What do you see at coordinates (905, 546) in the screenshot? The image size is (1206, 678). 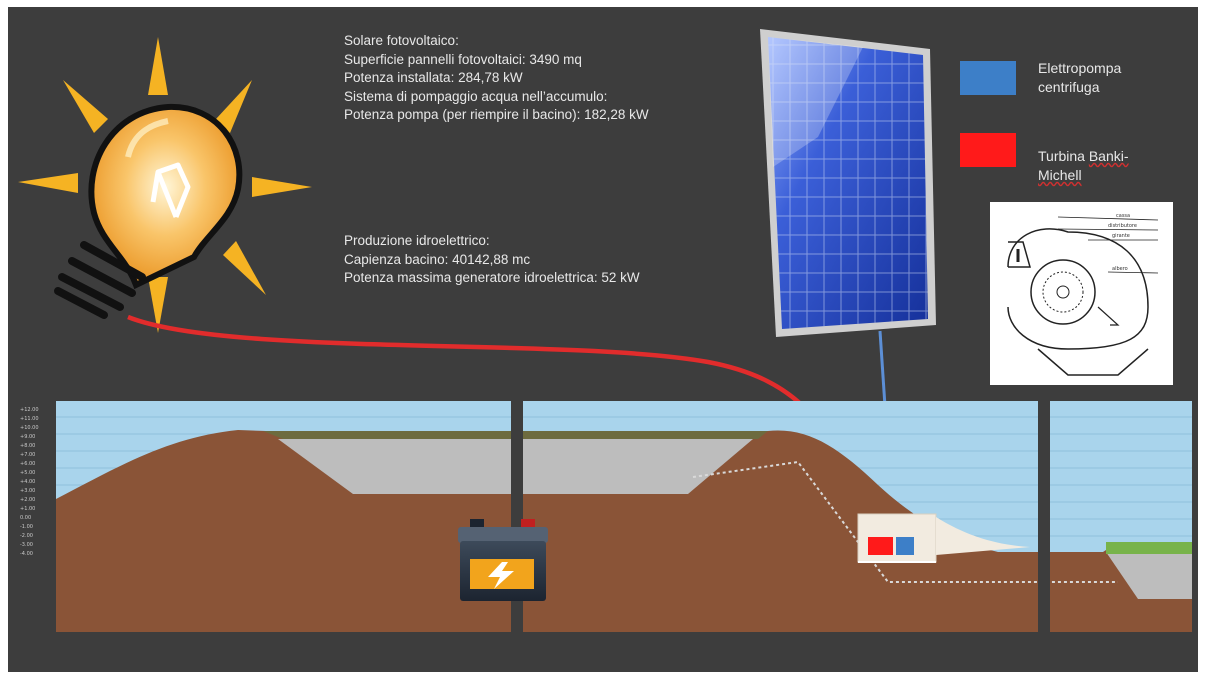 I see `pump-block` at bounding box center [905, 546].